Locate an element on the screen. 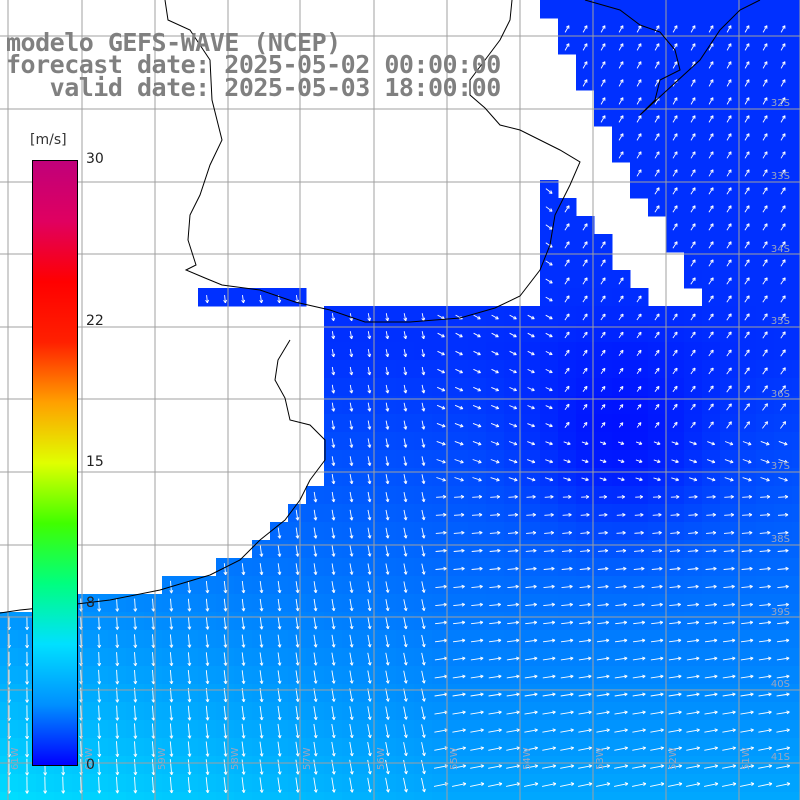  latitude-label: 35S is located at coordinates (780, 321).